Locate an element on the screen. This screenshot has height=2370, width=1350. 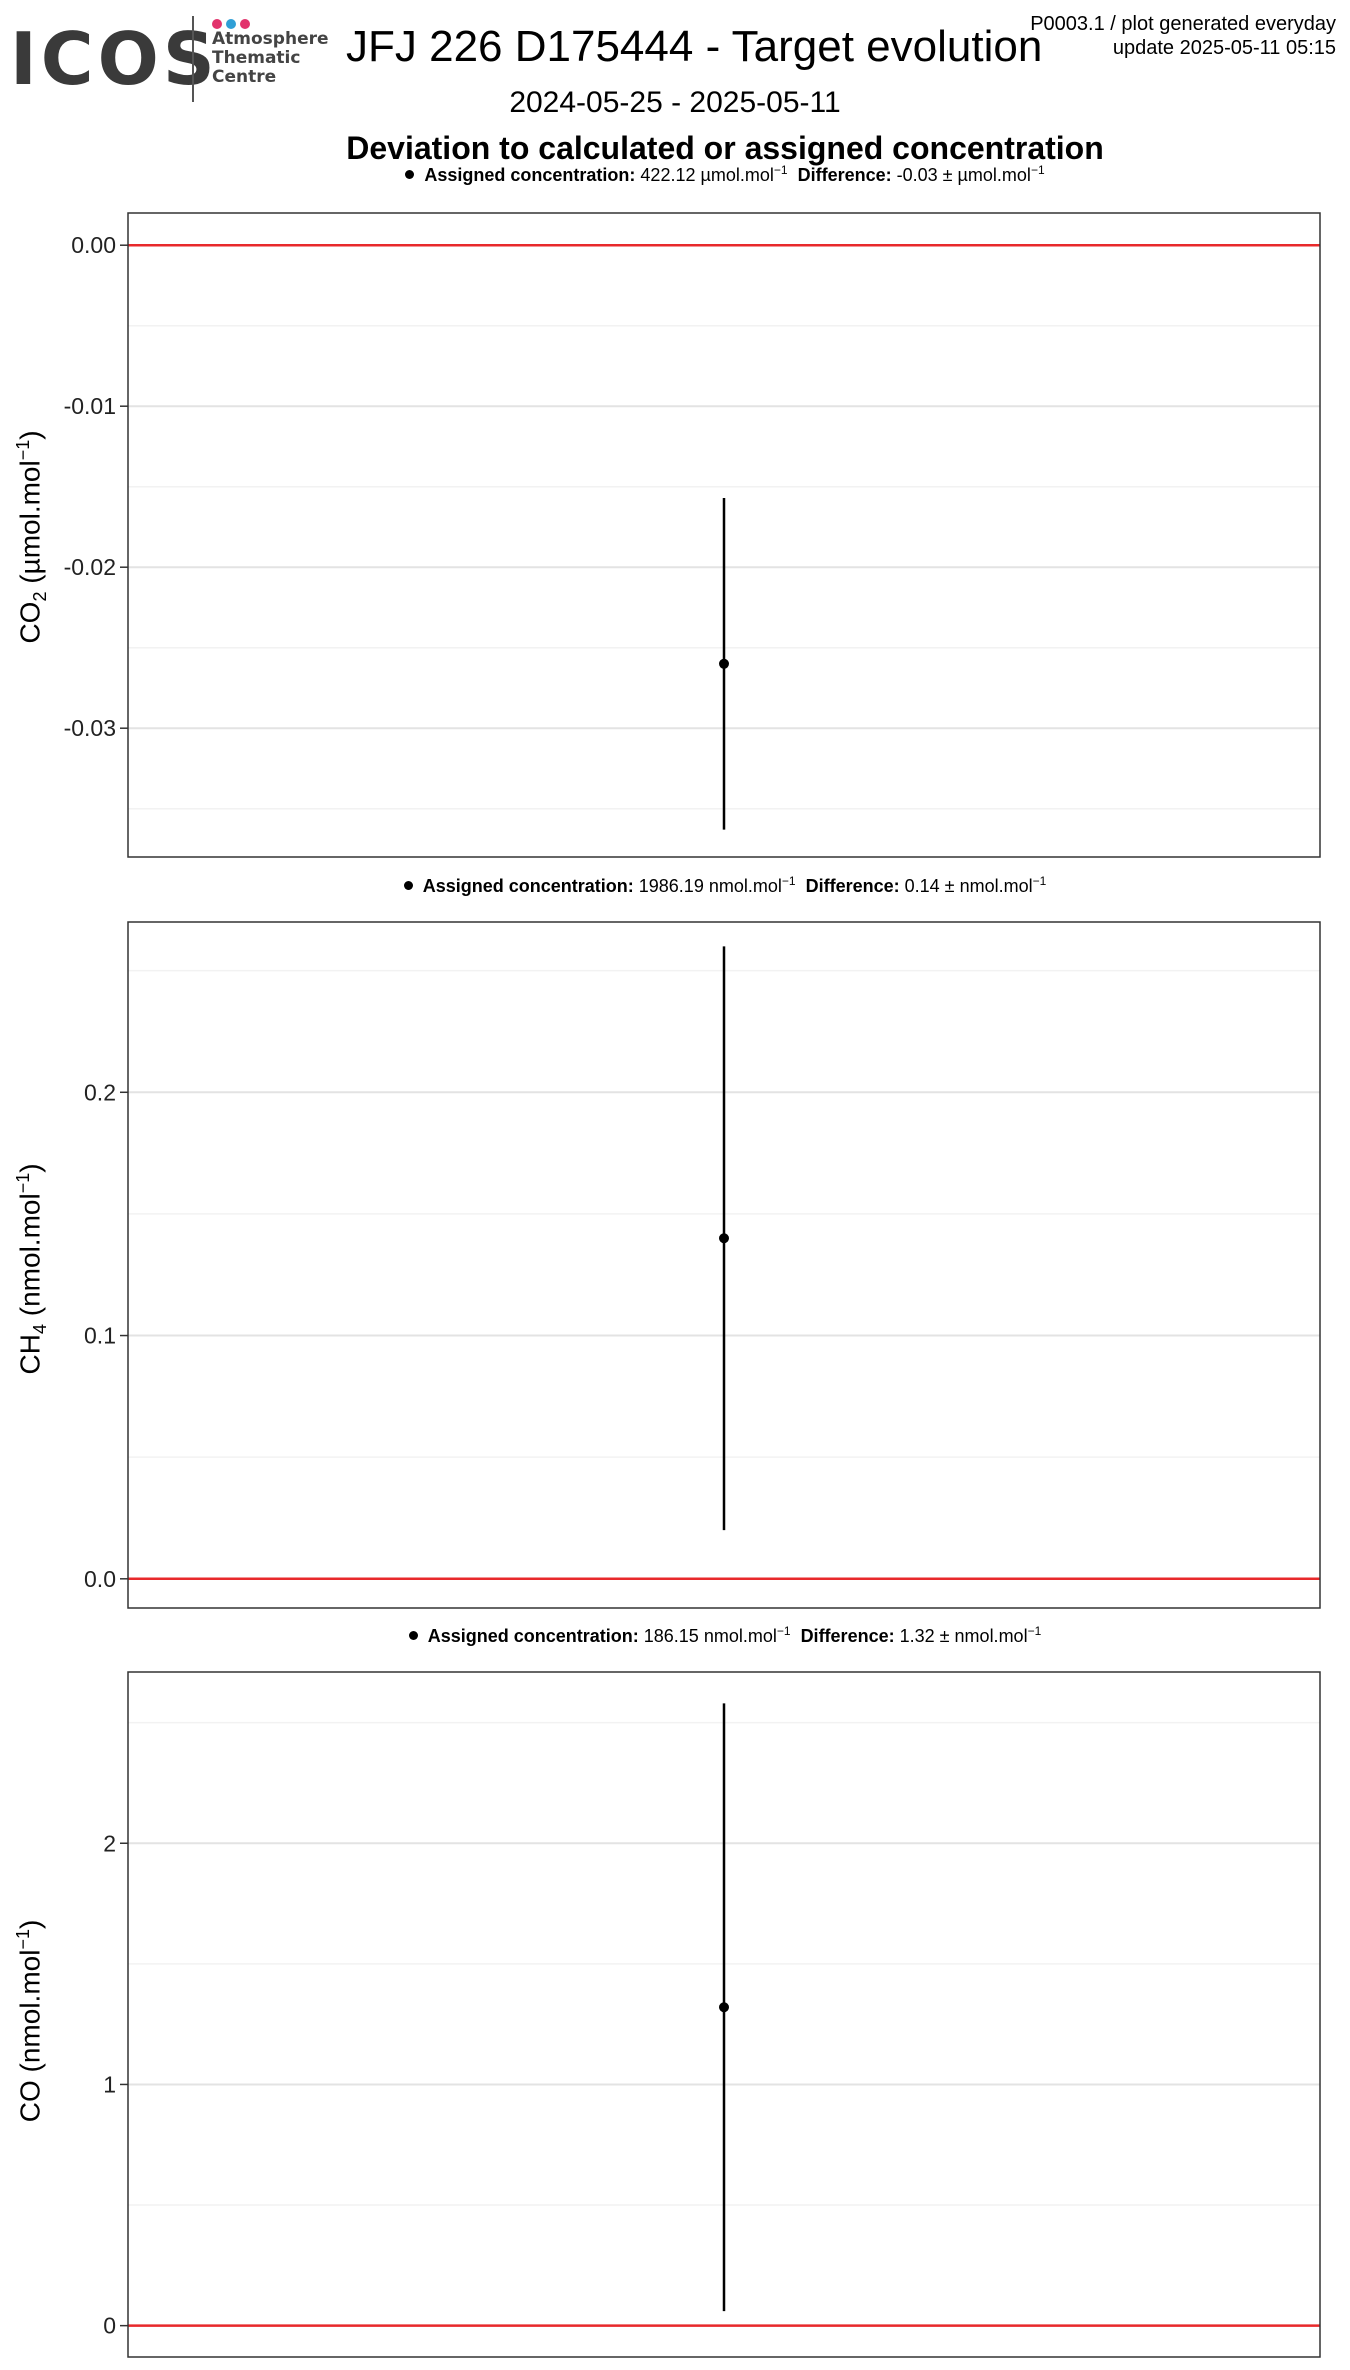
assigned-value: 186.15 is located at coordinates (671, 1636).